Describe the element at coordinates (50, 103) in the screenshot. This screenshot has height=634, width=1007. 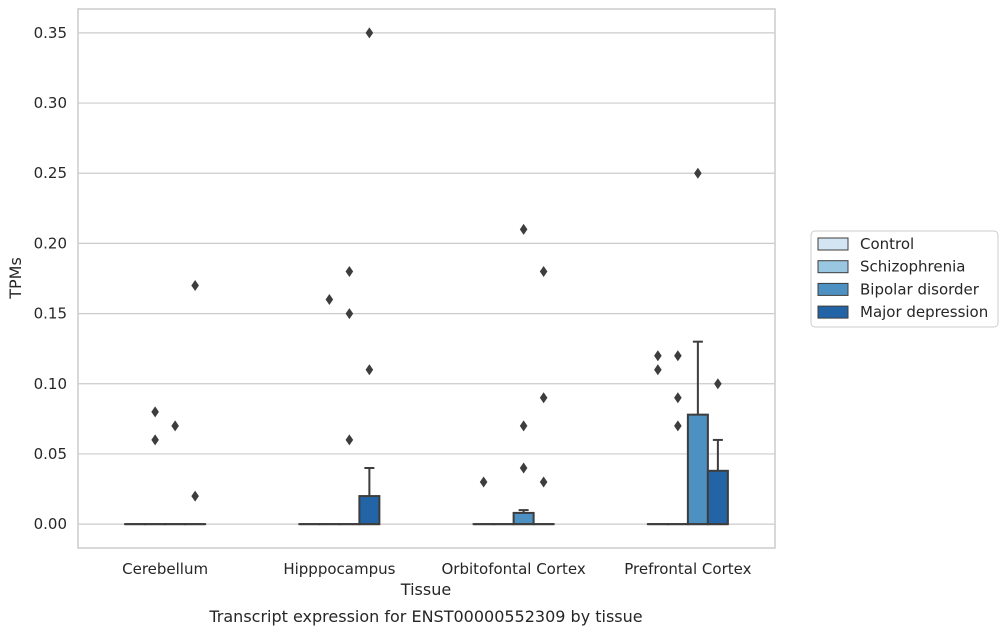
I see `y-tick-label: 0.30` at that location.